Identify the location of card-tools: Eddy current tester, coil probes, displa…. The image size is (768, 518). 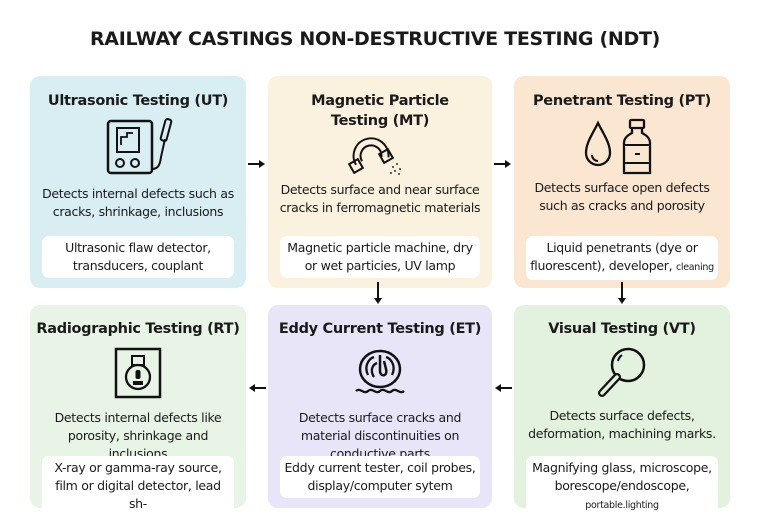
(380, 477).